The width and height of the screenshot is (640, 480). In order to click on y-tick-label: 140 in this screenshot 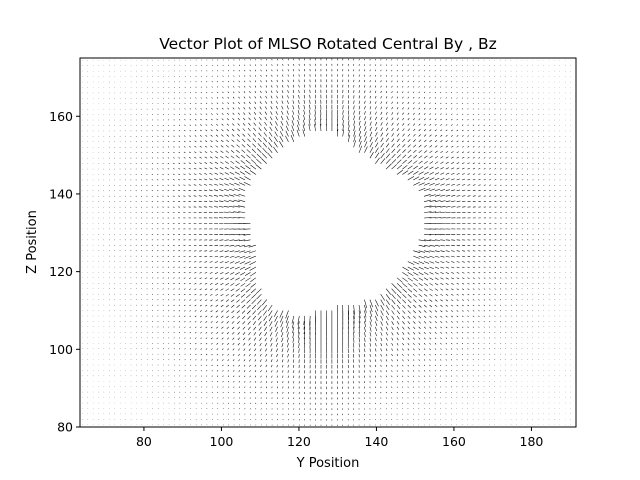, I will do `click(61, 193)`.